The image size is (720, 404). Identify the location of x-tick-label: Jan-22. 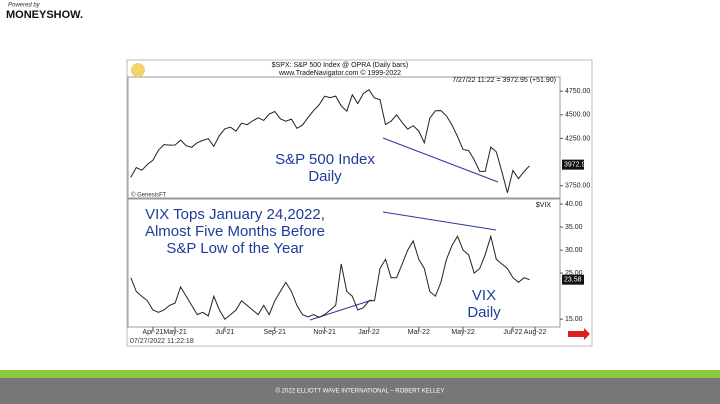
(369, 332).